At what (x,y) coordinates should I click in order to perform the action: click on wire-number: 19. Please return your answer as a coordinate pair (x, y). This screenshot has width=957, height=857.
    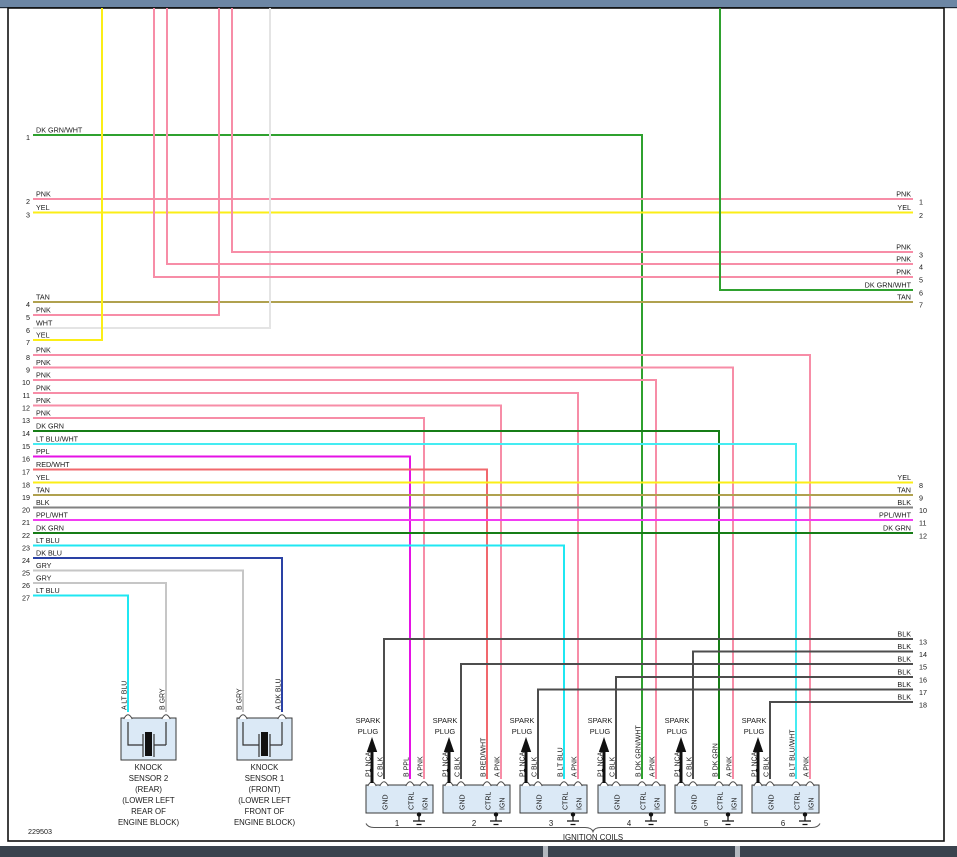
    Looking at the image, I should click on (26, 497).